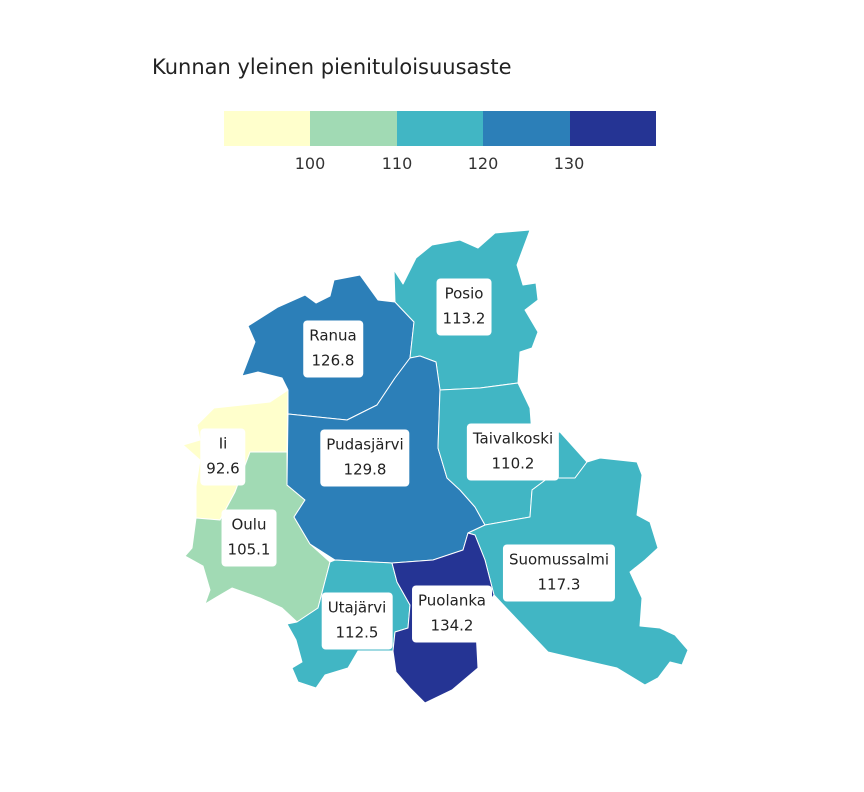 The height and width of the screenshot is (792, 864). I want to click on region-name: Utajärvi, so click(357, 607).